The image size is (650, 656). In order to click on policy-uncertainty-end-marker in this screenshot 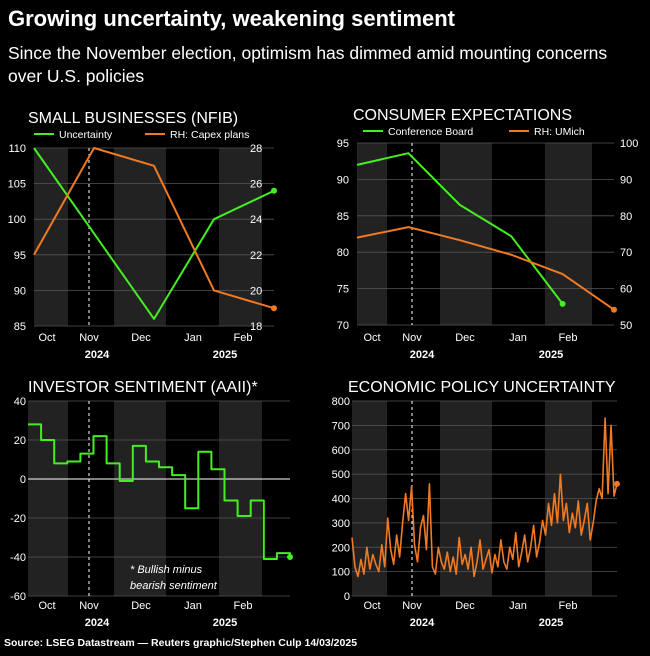, I will do `click(617, 483)`.